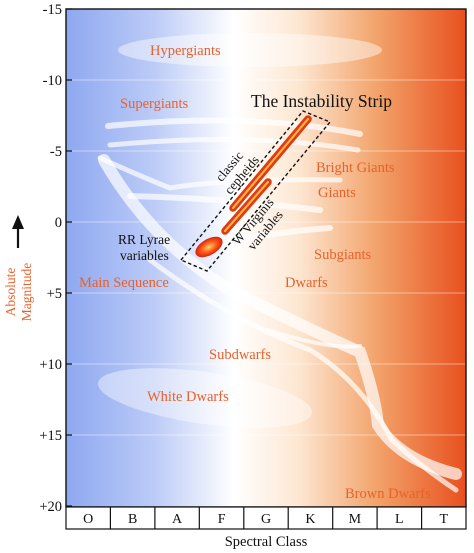 This screenshot has width=474, height=553. I want to click on y-tick-label: +5, so click(54, 294).